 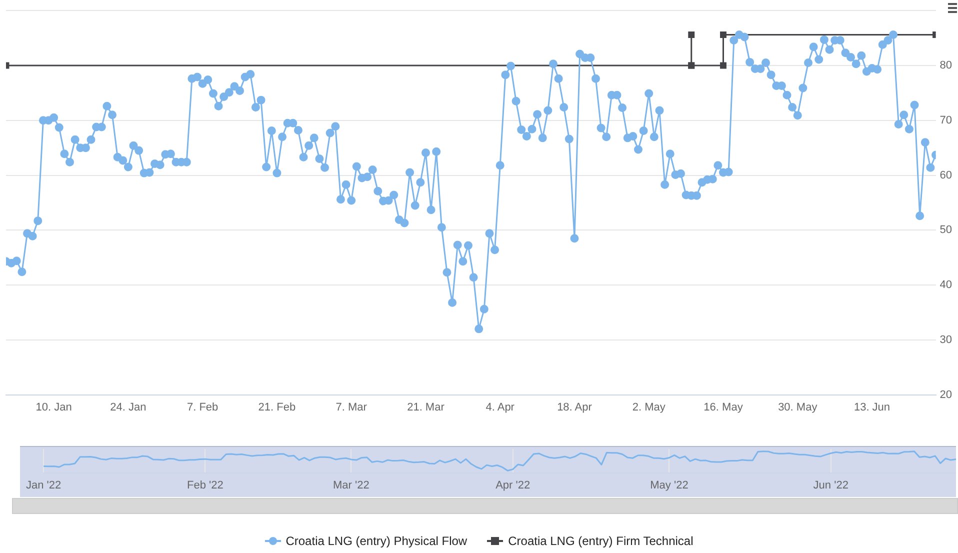 I want to click on x-tick-label: Jan '22, so click(x=44, y=486).